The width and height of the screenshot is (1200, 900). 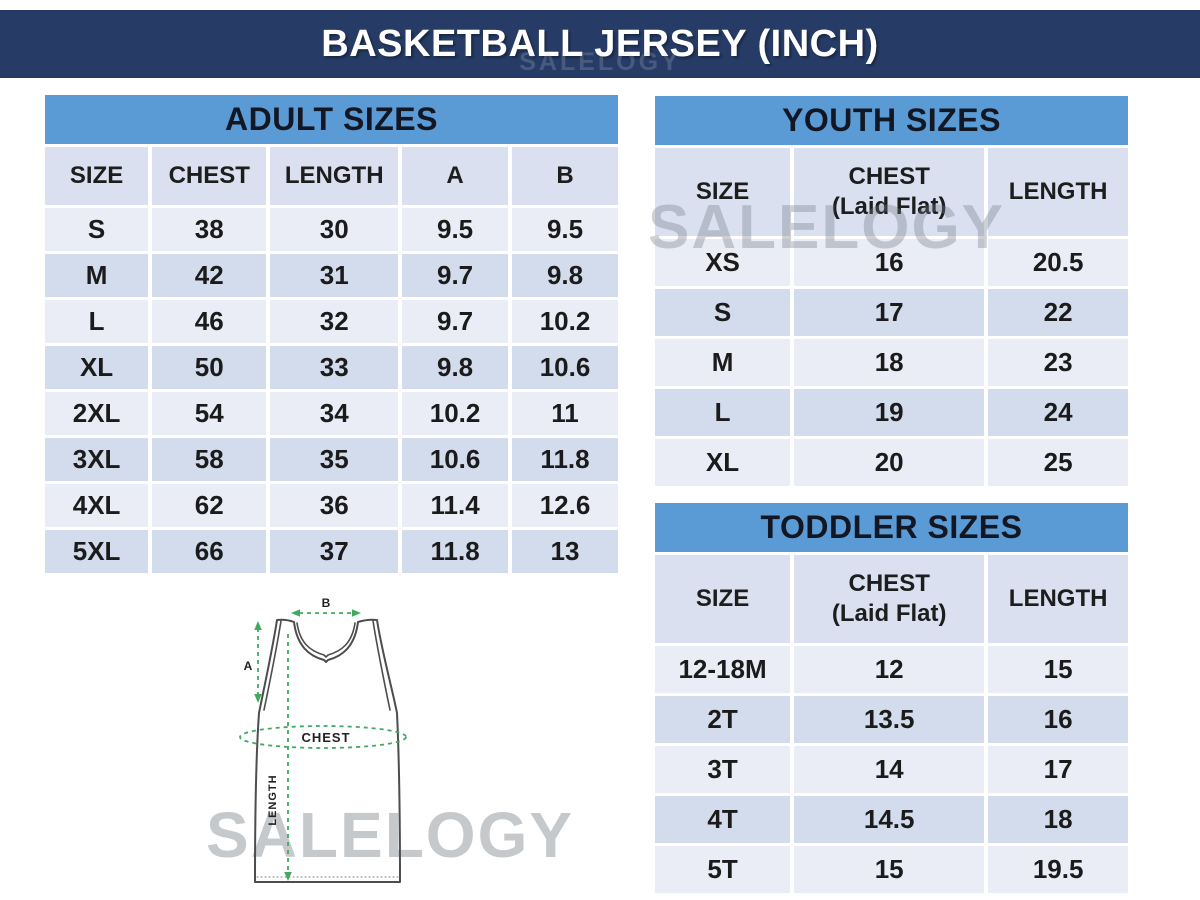 I want to click on table-cell: 66, so click(x=209, y=551).